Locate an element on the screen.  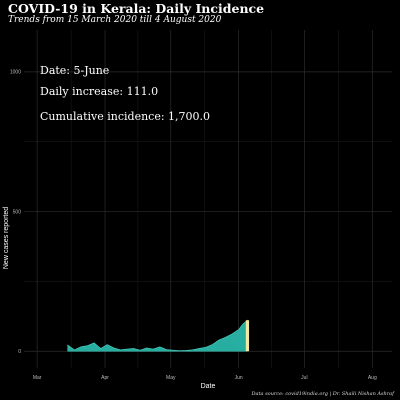
x-tick-label: Jun is located at coordinates (239, 378).